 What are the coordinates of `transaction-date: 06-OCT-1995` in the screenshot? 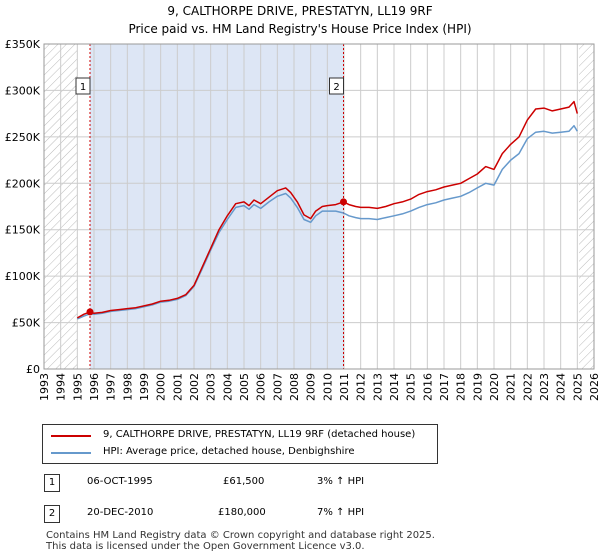 It's located at (120, 481).